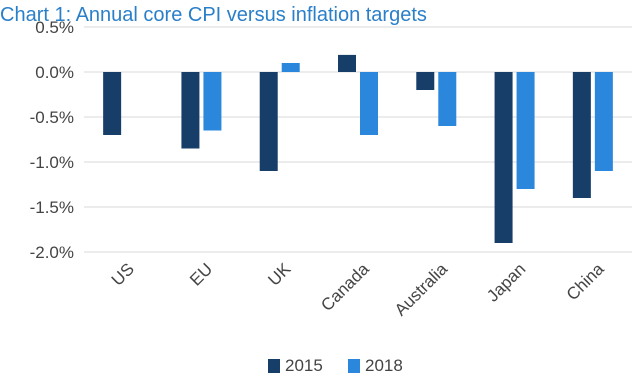 The image size is (635, 379). What do you see at coordinates (354, 366) in the screenshot?
I see `legend-swatch-2018` at bounding box center [354, 366].